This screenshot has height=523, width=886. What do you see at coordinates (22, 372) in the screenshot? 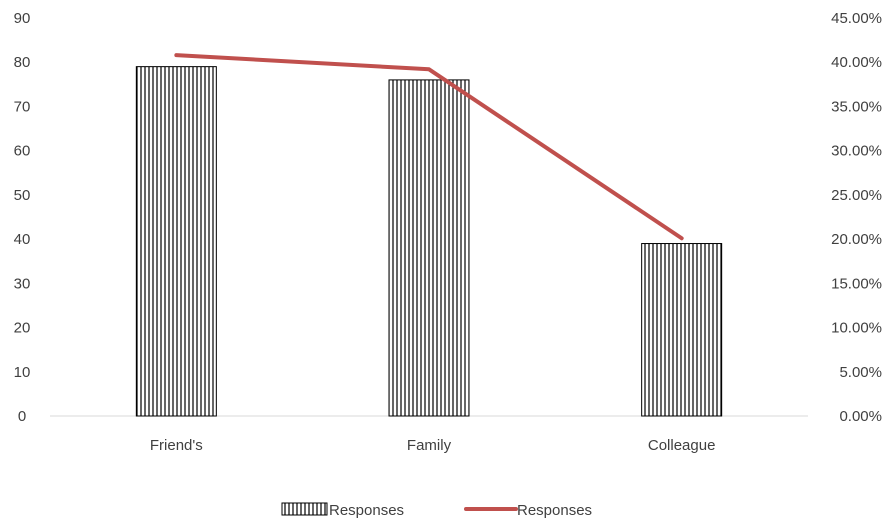
I see `left-axis-tick-label: 10` at bounding box center [22, 372].